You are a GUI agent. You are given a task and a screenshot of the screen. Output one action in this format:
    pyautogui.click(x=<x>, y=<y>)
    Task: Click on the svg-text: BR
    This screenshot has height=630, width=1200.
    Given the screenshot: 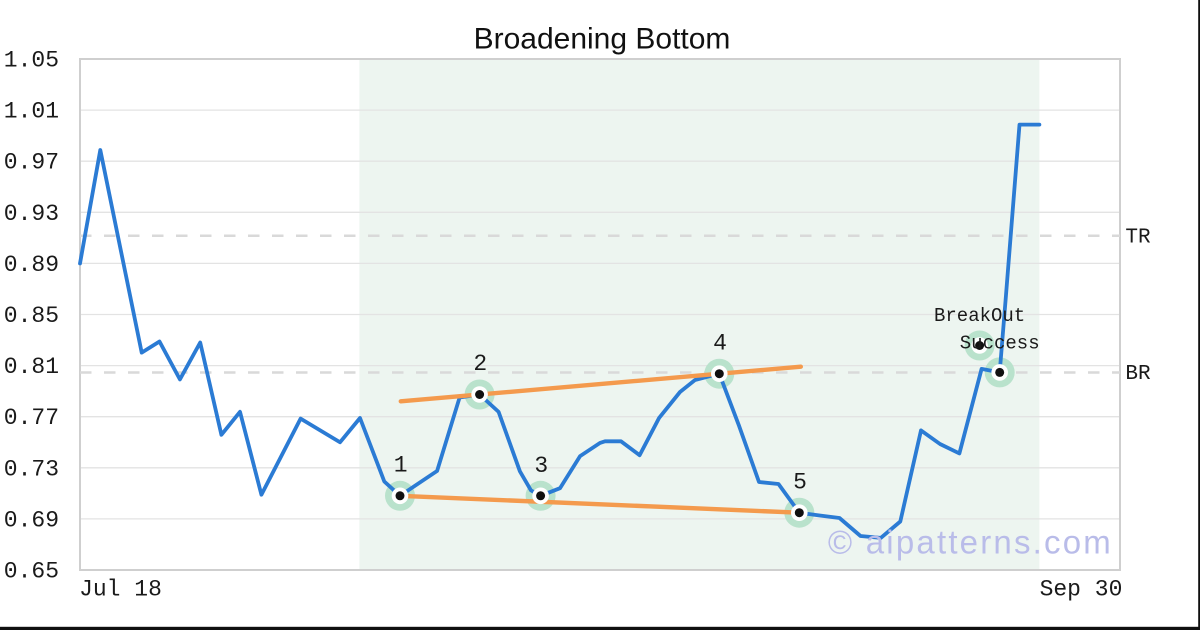 What is the action you would take?
    pyautogui.click(x=1138, y=374)
    